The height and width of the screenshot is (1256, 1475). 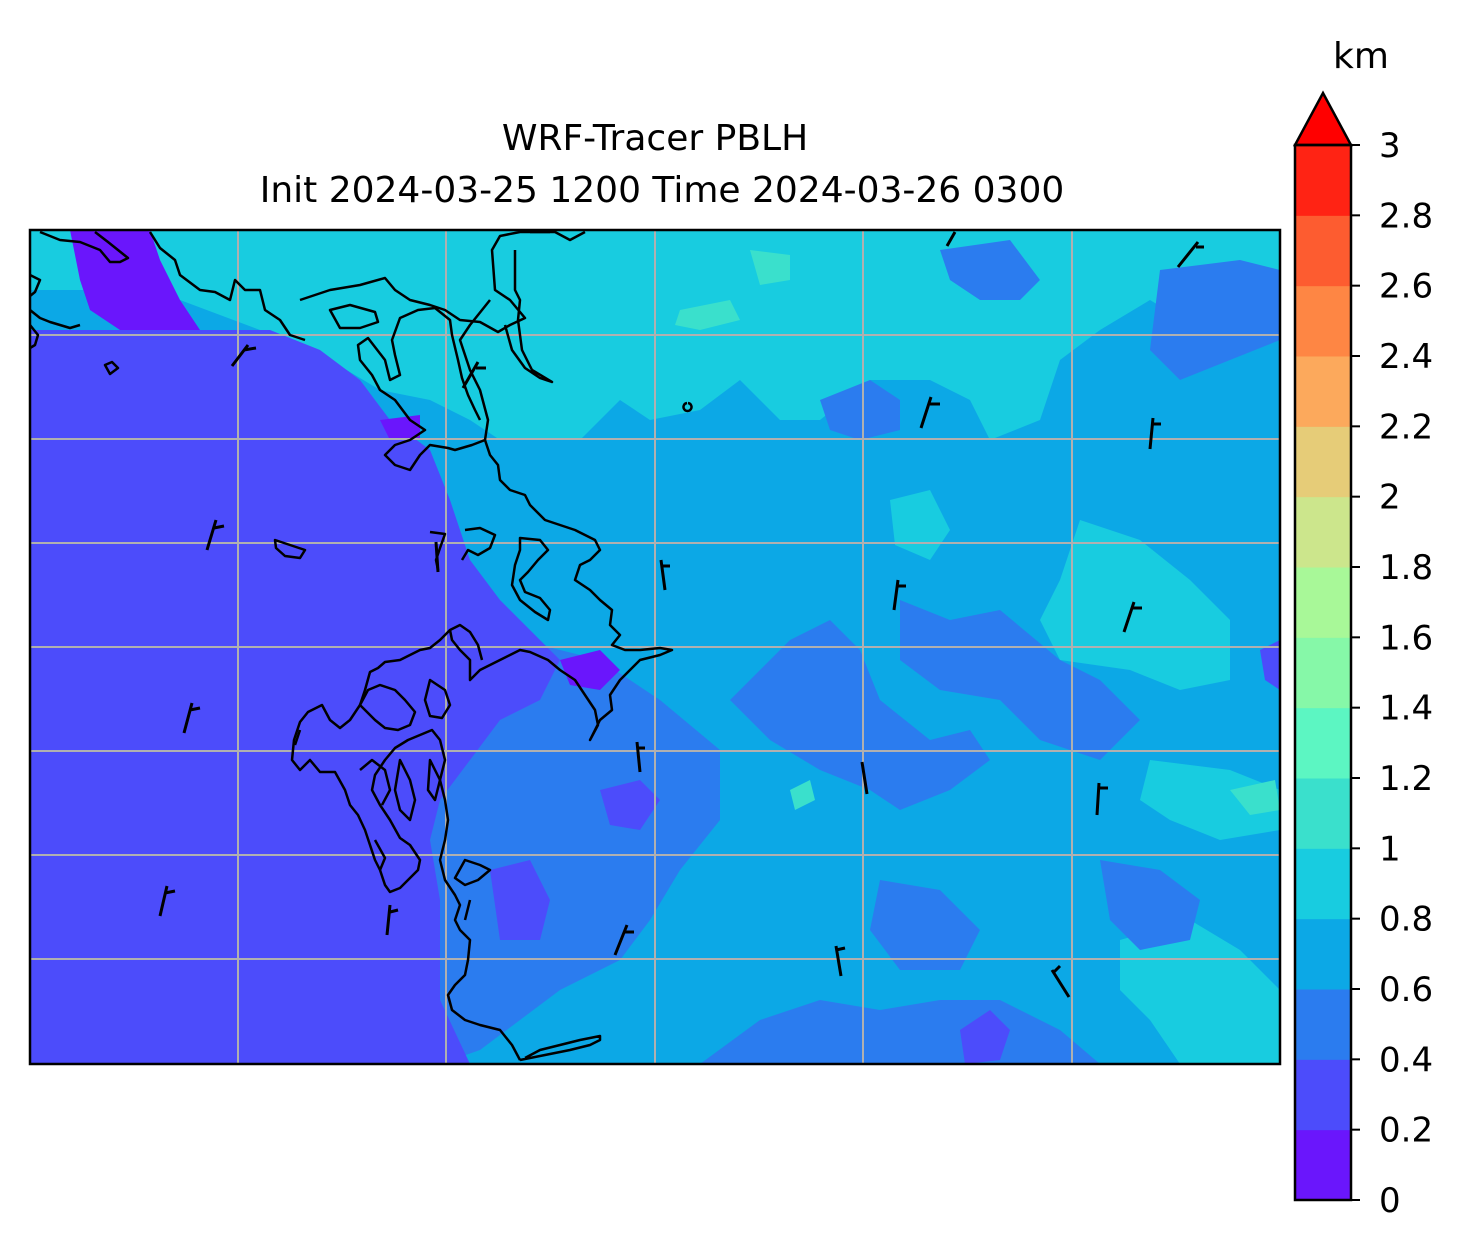 What do you see at coordinates (1200, 992) in the screenshot?
I see `pblh-field-cyan-se` at bounding box center [1200, 992].